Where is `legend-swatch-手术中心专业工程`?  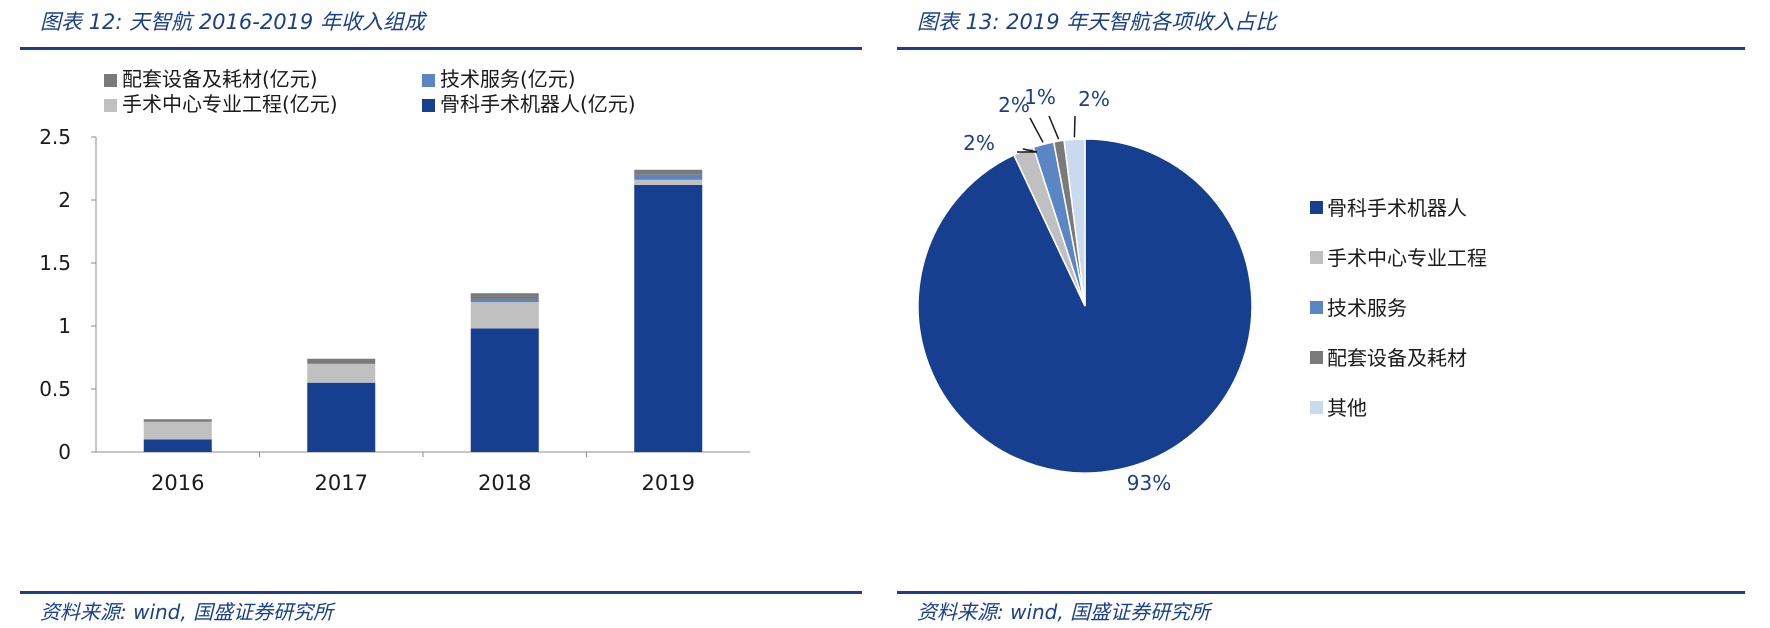
legend-swatch-手术中心专业工程 is located at coordinates (1316, 257).